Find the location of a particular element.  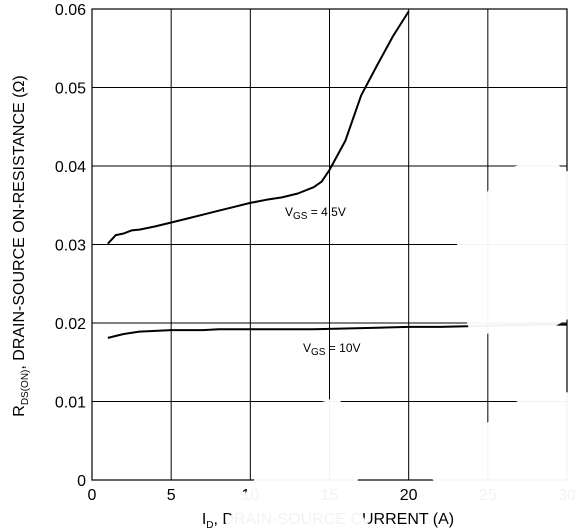

x-tick-label: 5 is located at coordinates (171, 495).